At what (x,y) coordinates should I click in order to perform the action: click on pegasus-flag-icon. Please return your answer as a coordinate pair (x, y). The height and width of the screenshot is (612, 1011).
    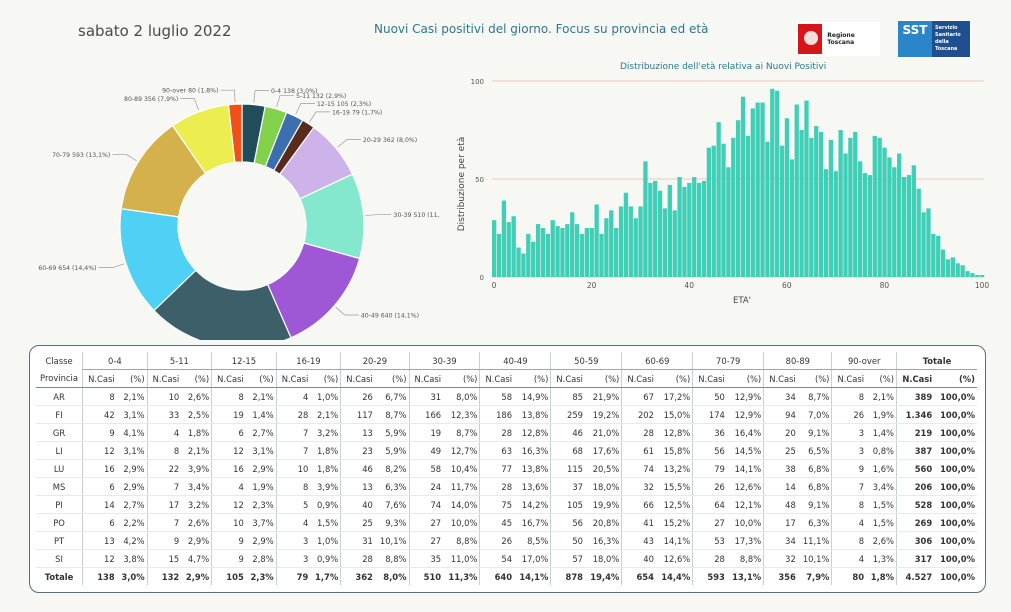
    Looking at the image, I should click on (810, 39).